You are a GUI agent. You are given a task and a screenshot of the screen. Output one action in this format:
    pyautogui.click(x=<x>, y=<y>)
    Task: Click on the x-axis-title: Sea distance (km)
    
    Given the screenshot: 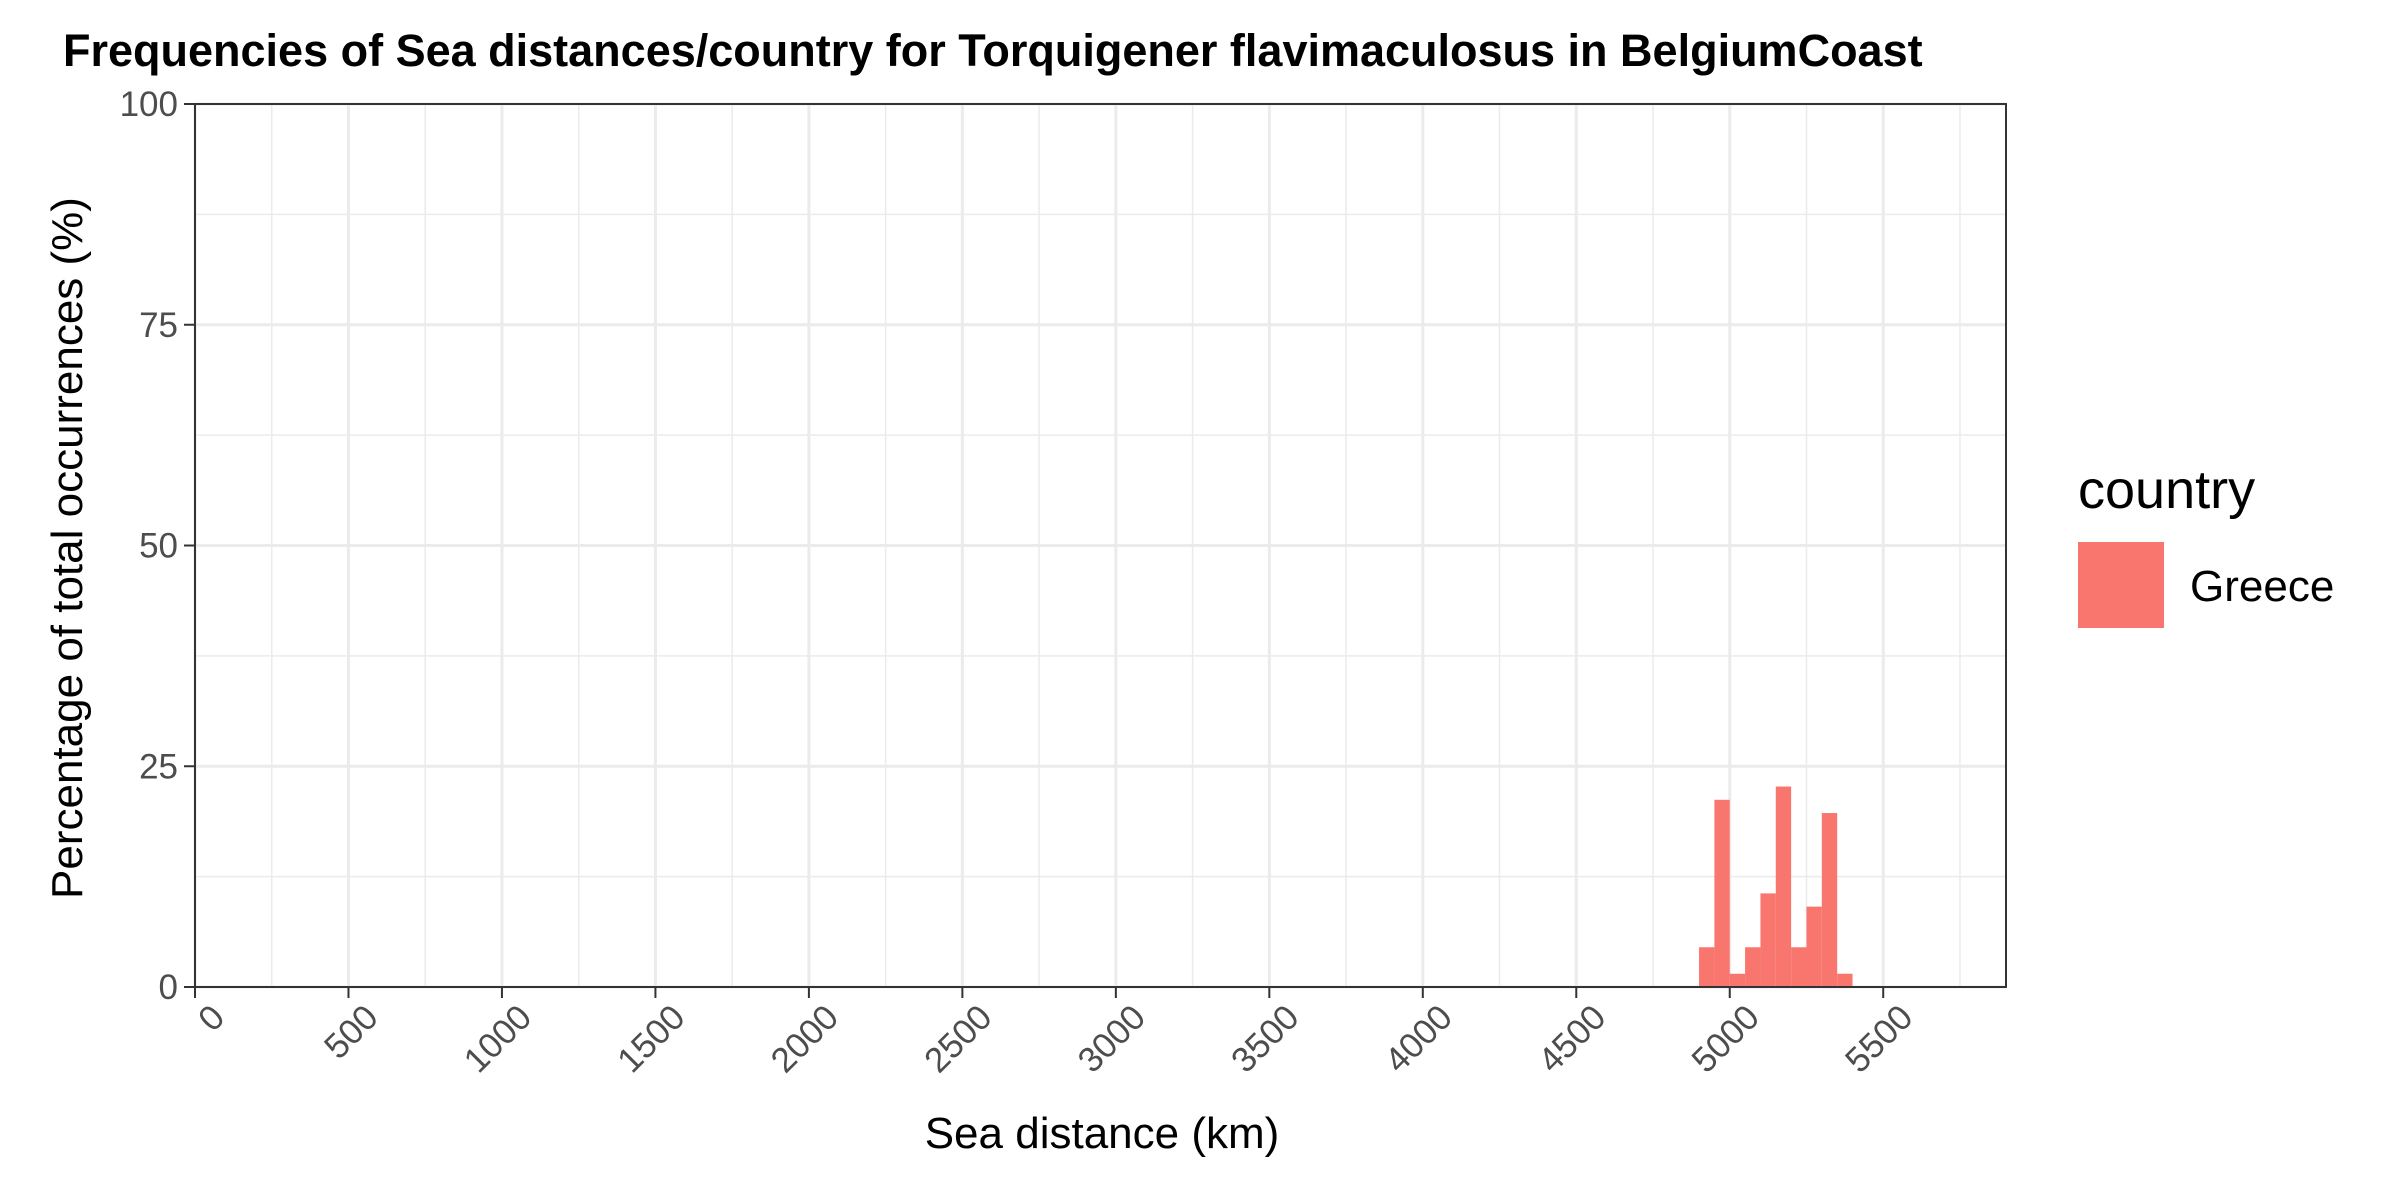 What is the action you would take?
    pyautogui.click(x=1102, y=1133)
    